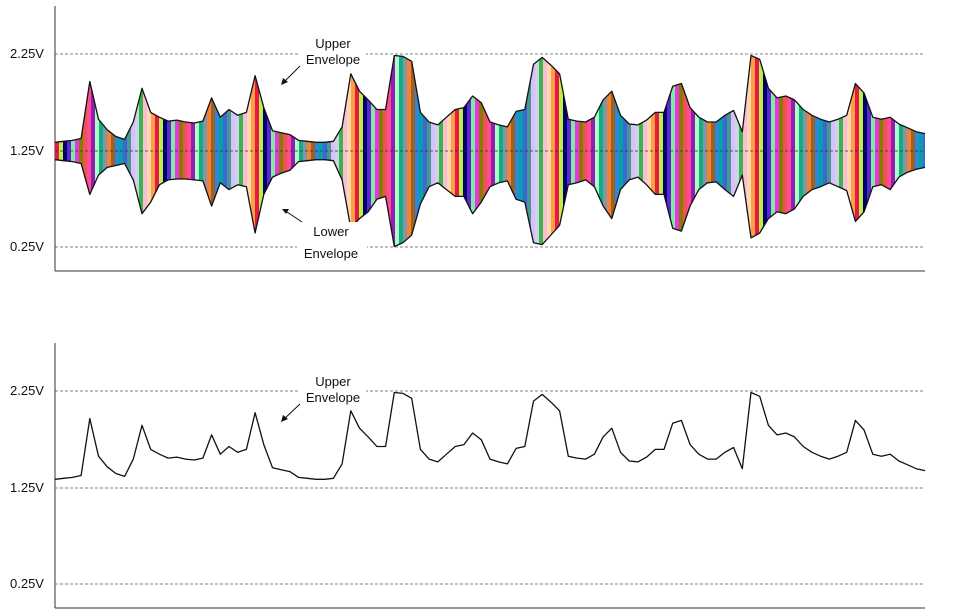 The width and height of the screenshot is (961, 615). What do you see at coordinates (284, 418) in the screenshot?
I see `bottom-upper-arrowhead` at bounding box center [284, 418].